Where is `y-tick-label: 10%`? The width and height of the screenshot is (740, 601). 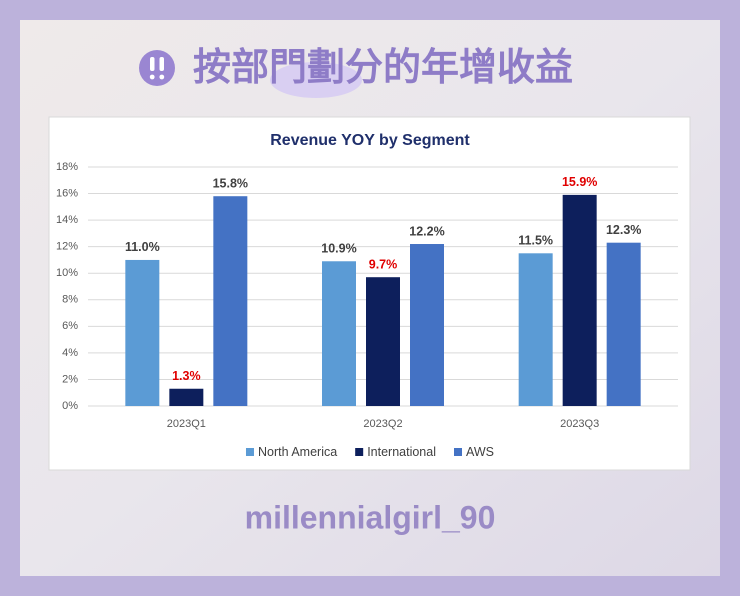 y-tick-label: 10% is located at coordinates (67, 273).